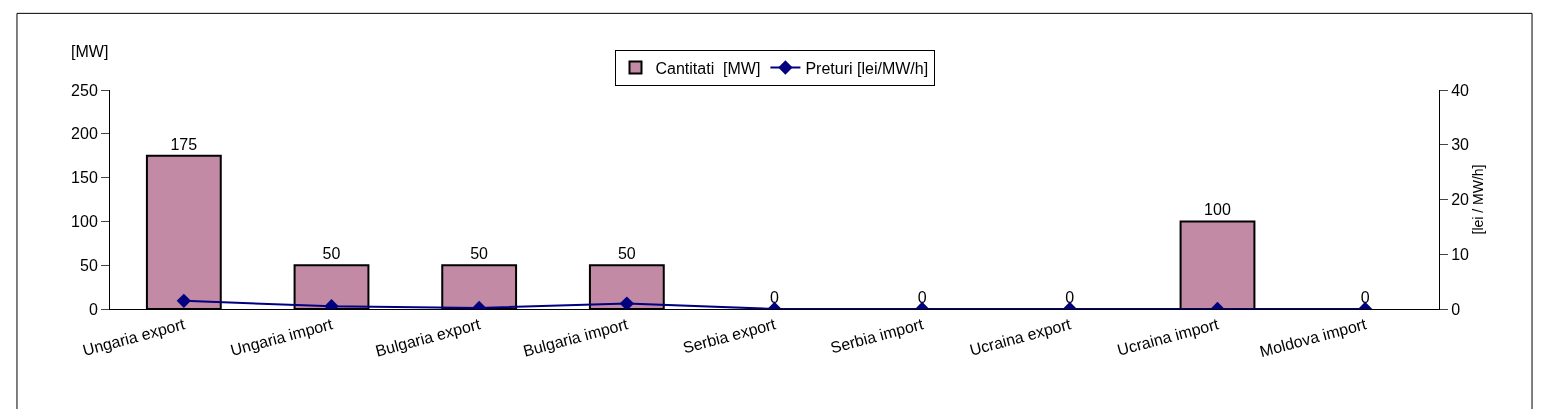 The height and width of the screenshot is (409, 1549). What do you see at coordinates (1313, 338) in the screenshot?
I see `x-tick-label: Moldova import` at bounding box center [1313, 338].